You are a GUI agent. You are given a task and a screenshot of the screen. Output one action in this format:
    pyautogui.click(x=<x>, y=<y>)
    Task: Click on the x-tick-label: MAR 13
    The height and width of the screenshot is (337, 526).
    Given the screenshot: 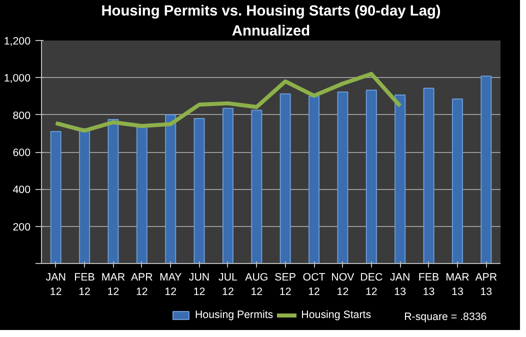 What is the action you would take?
    pyautogui.click(x=458, y=285)
    